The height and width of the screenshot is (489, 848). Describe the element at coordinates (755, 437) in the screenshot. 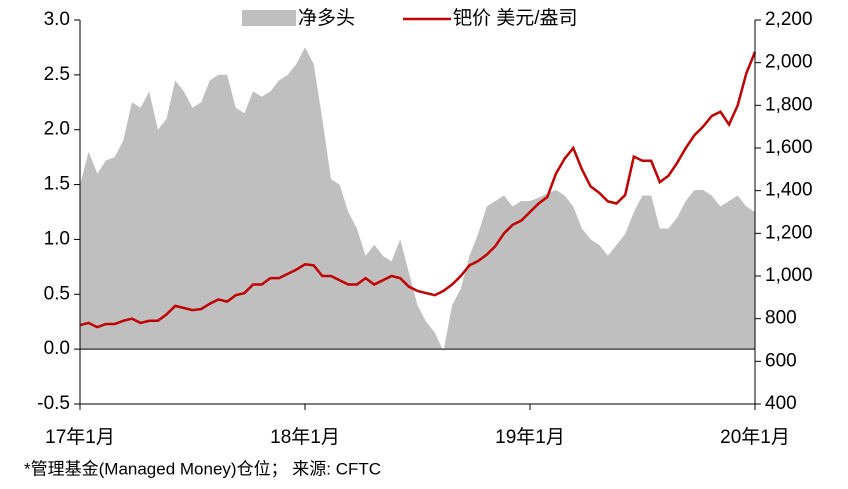

I see `x-tick-label: 20年1月` at that location.